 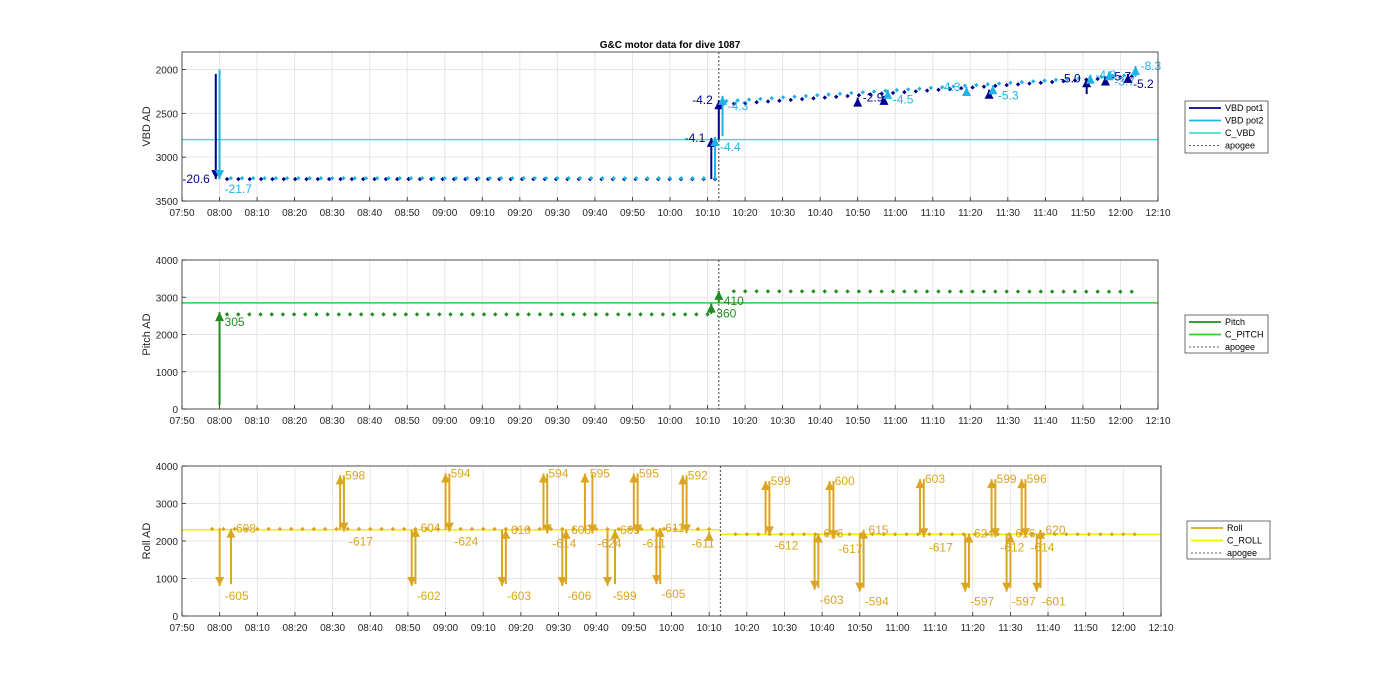 I want to click on move-label: -617, so click(x=850, y=549).